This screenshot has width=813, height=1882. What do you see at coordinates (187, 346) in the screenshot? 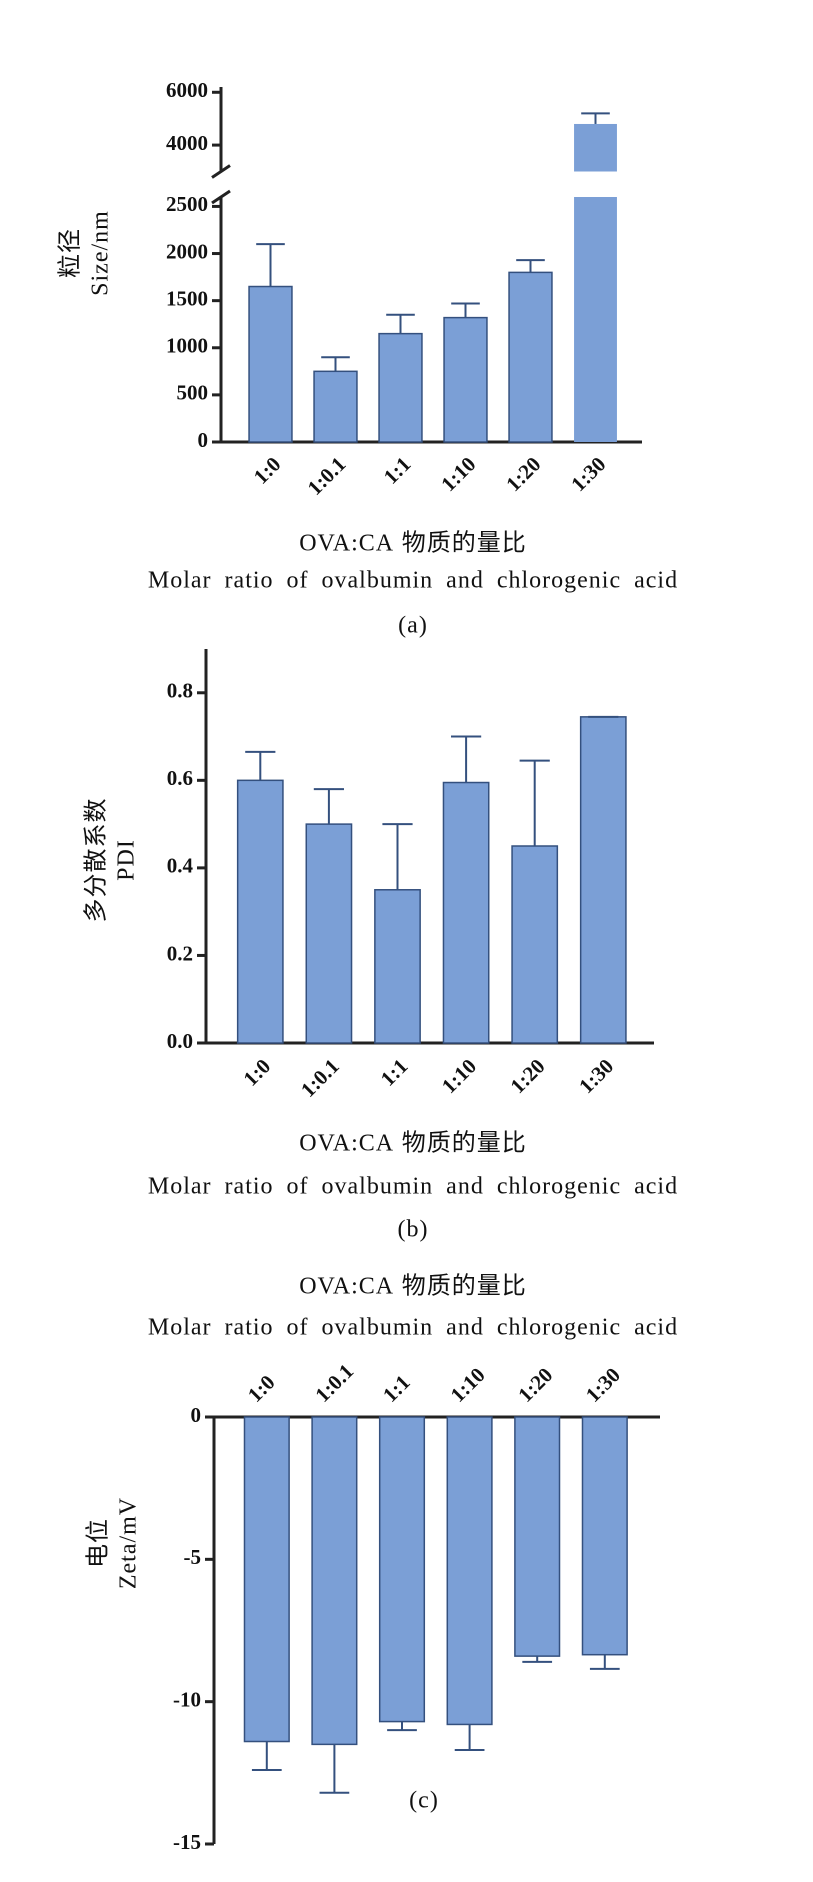
I see `y-tick-label: 1000` at bounding box center [187, 346].